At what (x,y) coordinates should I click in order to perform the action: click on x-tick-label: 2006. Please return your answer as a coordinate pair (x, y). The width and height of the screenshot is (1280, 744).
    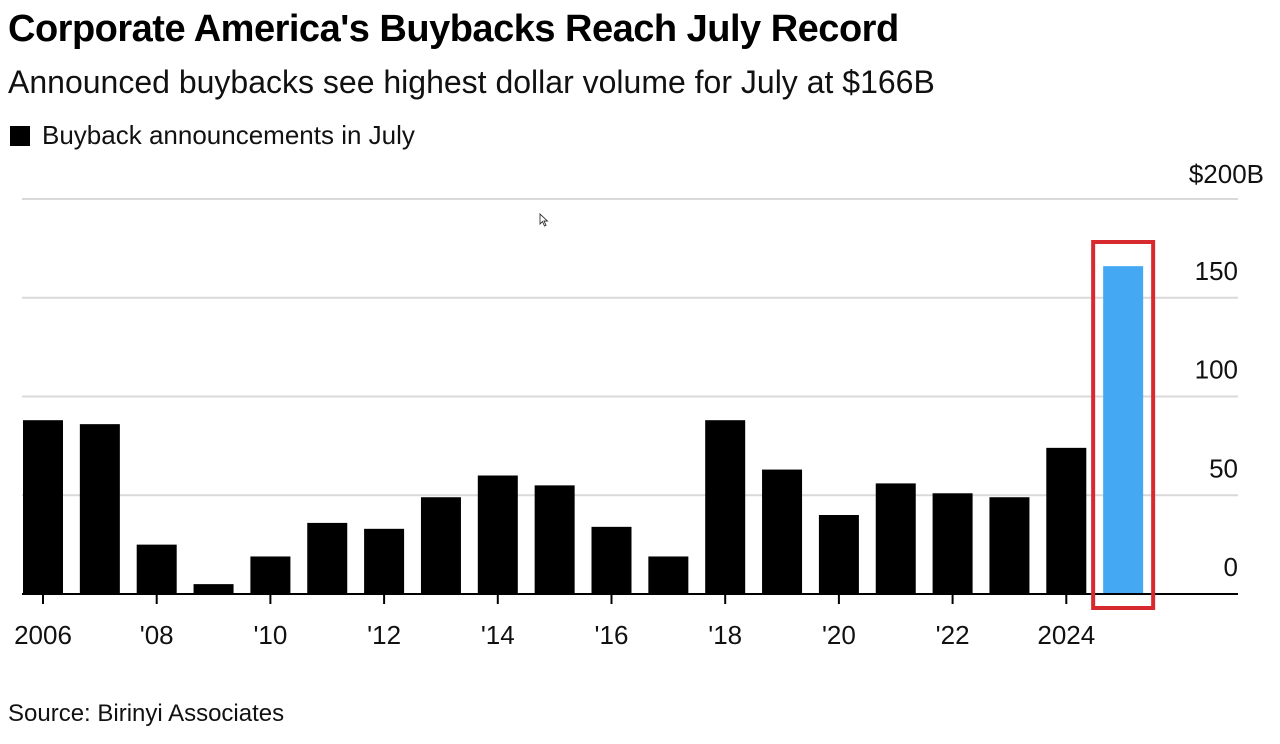
    Looking at the image, I should click on (43, 635).